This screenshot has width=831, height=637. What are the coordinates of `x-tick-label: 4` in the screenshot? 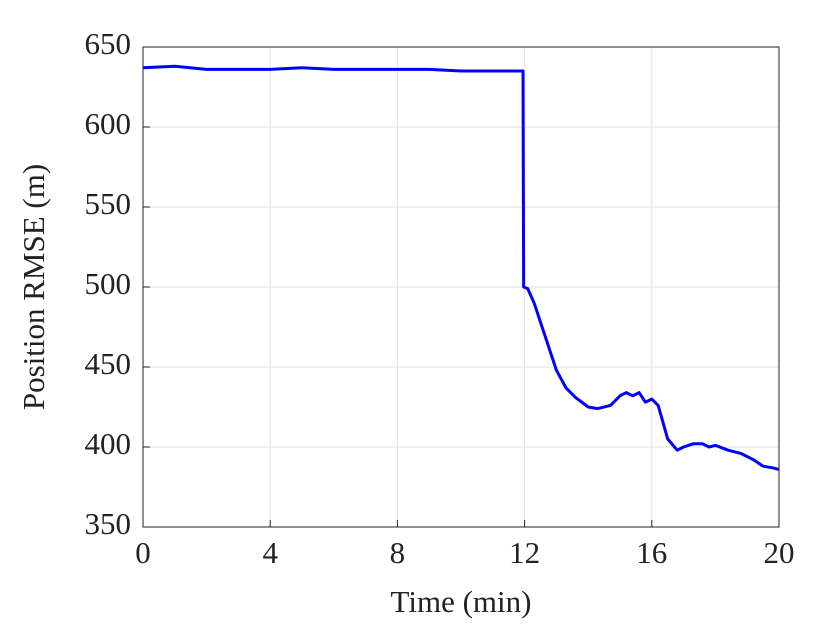 It's located at (270, 552).